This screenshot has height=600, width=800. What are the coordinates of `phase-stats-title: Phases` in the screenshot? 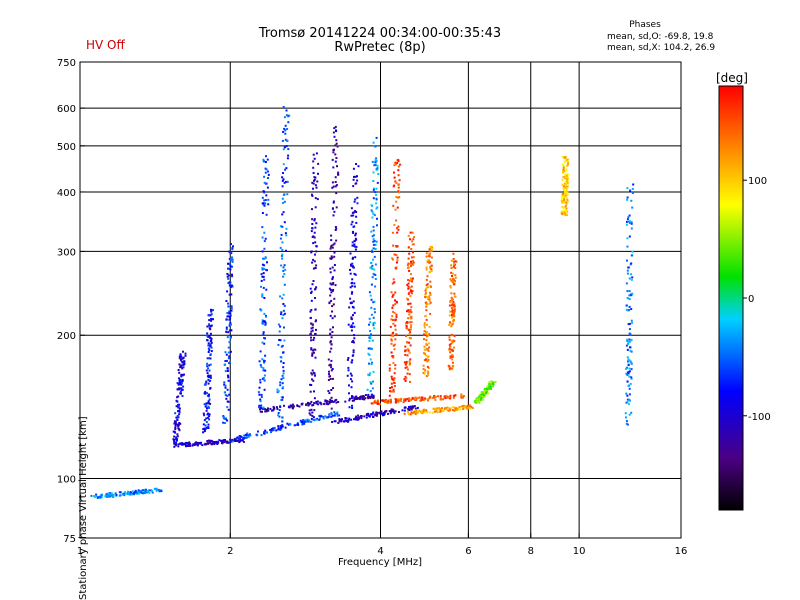 It's located at (645, 25).